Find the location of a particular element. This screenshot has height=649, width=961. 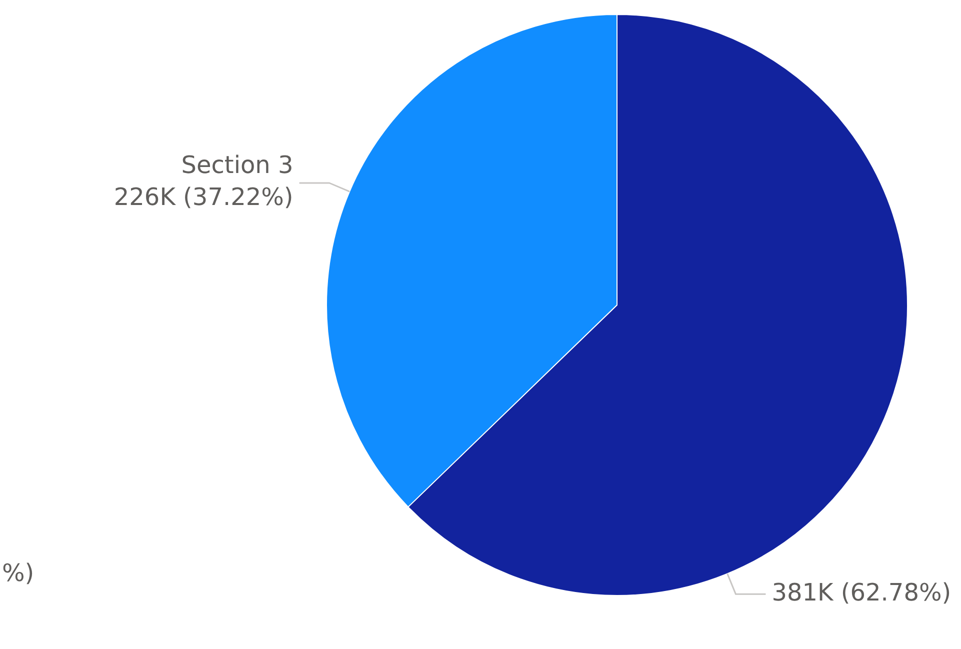

data-label: 226K (37.22%) is located at coordinates (204, 197).